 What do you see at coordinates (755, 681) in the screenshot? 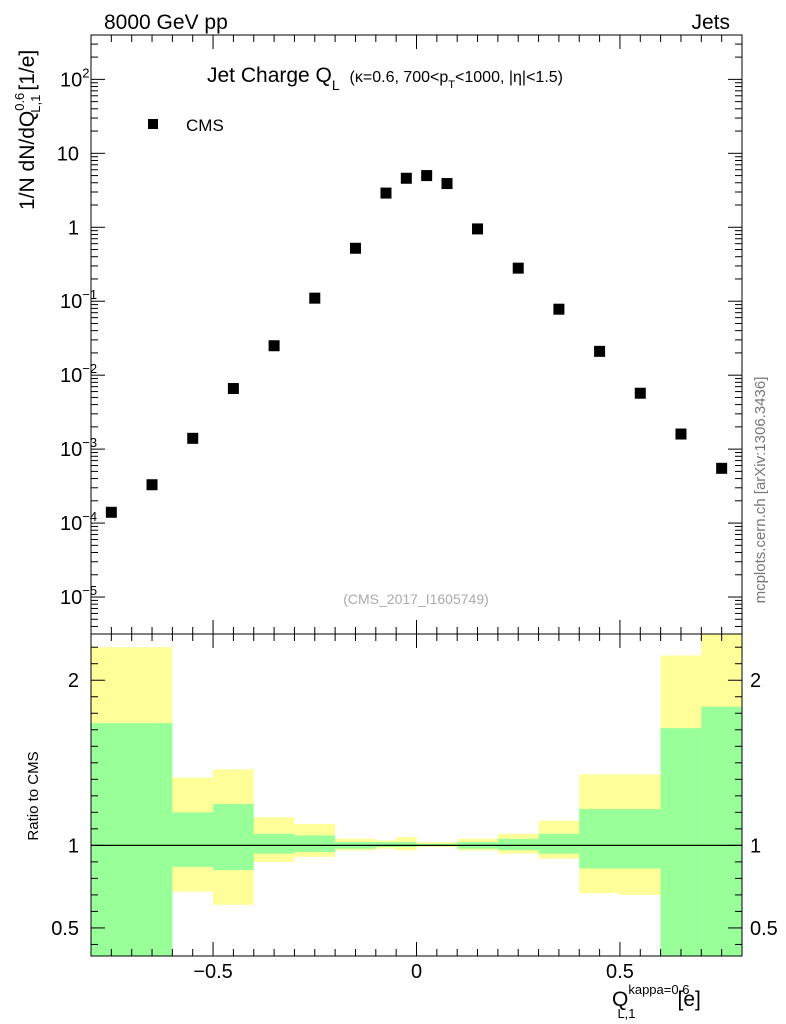
I see `ratio-y-tick-label-right: 2` at bounding box center [755, 681].